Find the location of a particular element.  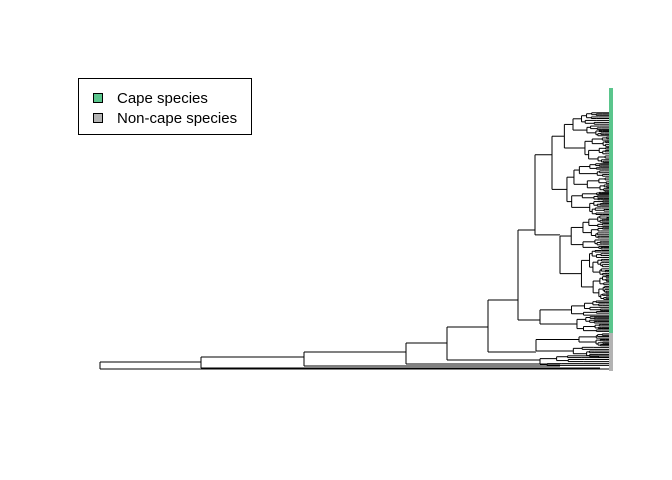

legend-item-cape: Cape species is located at coordinates (150, 98).